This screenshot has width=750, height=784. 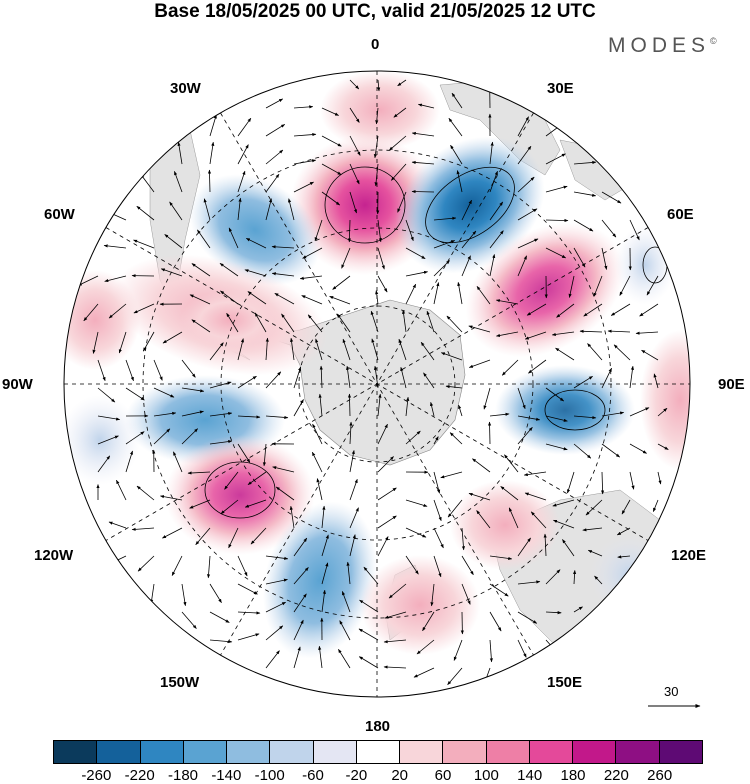 What do you see at coordinates (680, 214) in the screenshot?
I see `lon-label-60e: 60E` at bounding box center [680, 214].